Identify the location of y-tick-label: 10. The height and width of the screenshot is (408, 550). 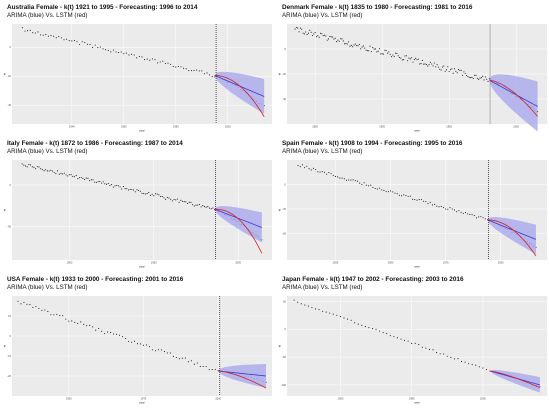
(9, 316).